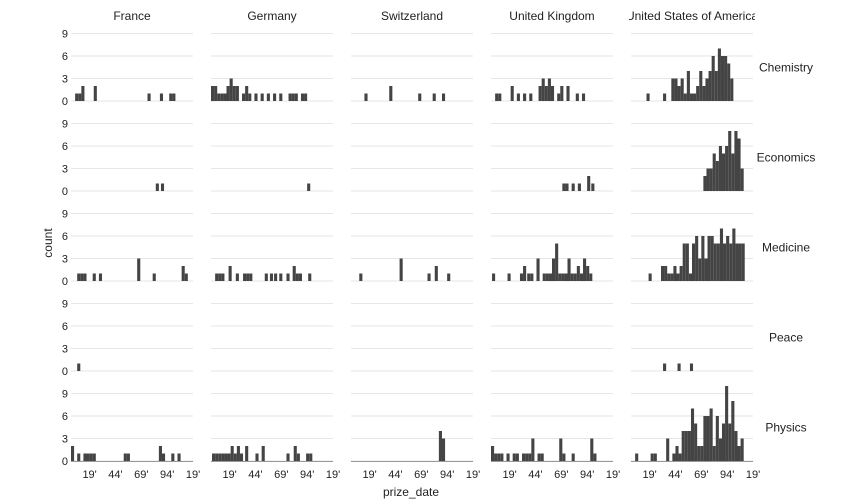  What do you see at coordinates (785, 427) in the screenshot?
I see `facet-label-category: Physics` at bounding box center [785, 427].